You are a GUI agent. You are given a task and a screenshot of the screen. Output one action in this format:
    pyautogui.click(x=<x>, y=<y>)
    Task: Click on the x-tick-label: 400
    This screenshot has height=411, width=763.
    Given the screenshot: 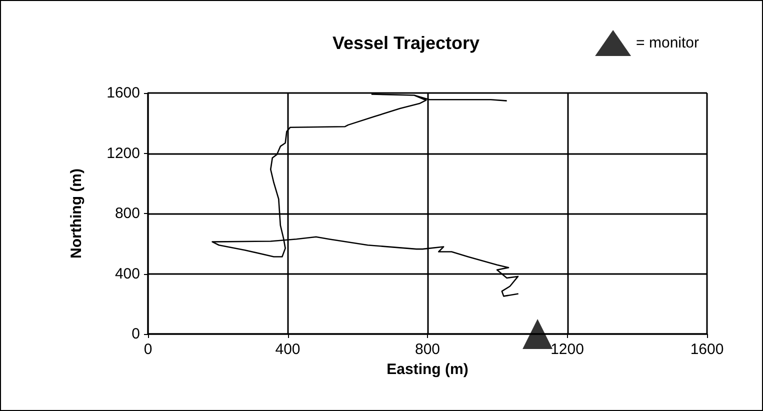 What is the action you would take?
    pyautogui.click(x=287, y=349)
    